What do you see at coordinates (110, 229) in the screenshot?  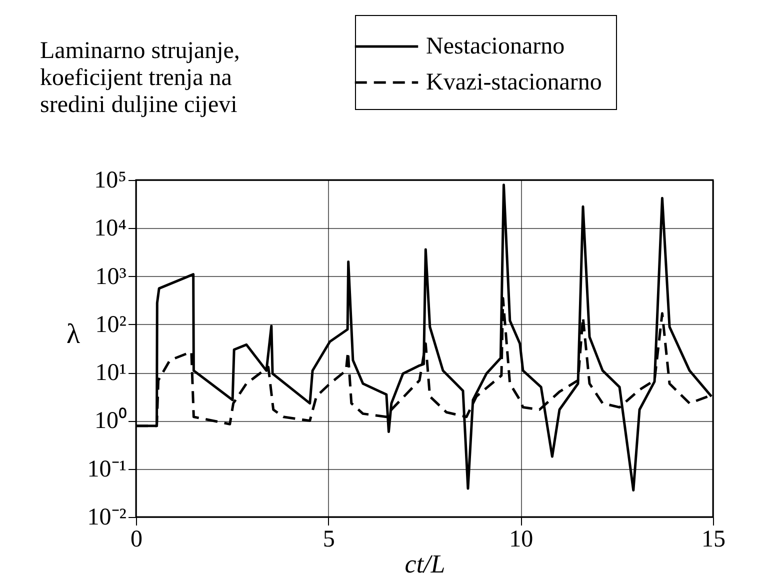 I see `y-tick-label: 10⁴` at bounding box center [110, 229].